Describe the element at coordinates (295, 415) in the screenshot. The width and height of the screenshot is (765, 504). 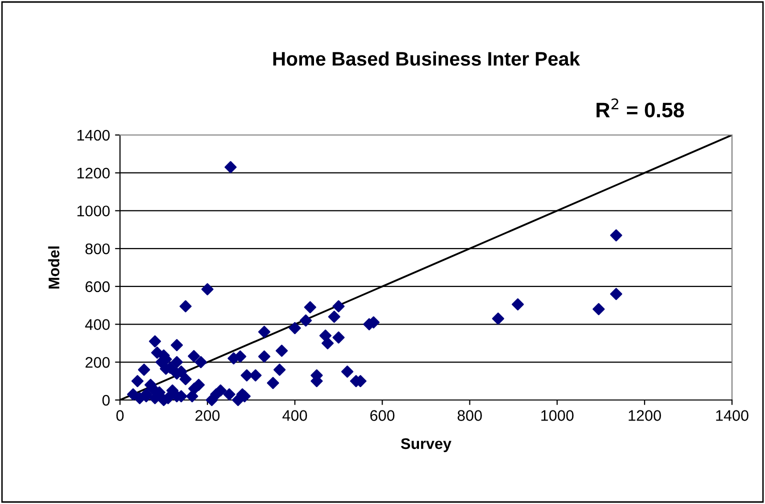
I see `x-tick-label: 400` at that location.